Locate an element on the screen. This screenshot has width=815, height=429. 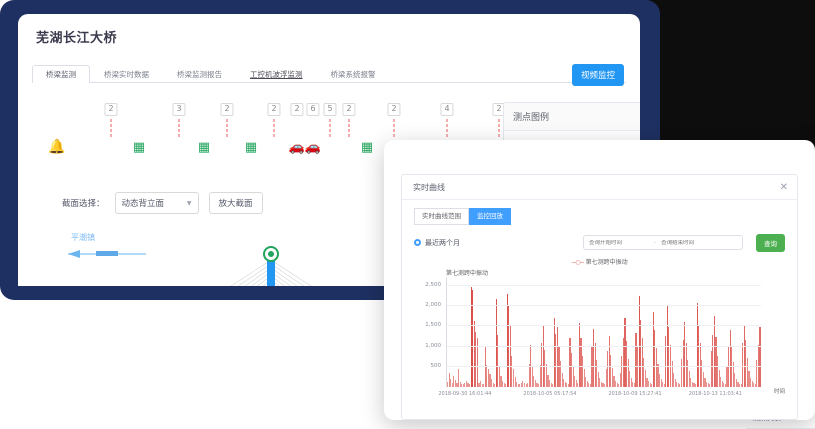
sensor-marker-0: 🔔 is located at coordinates (57, 147).